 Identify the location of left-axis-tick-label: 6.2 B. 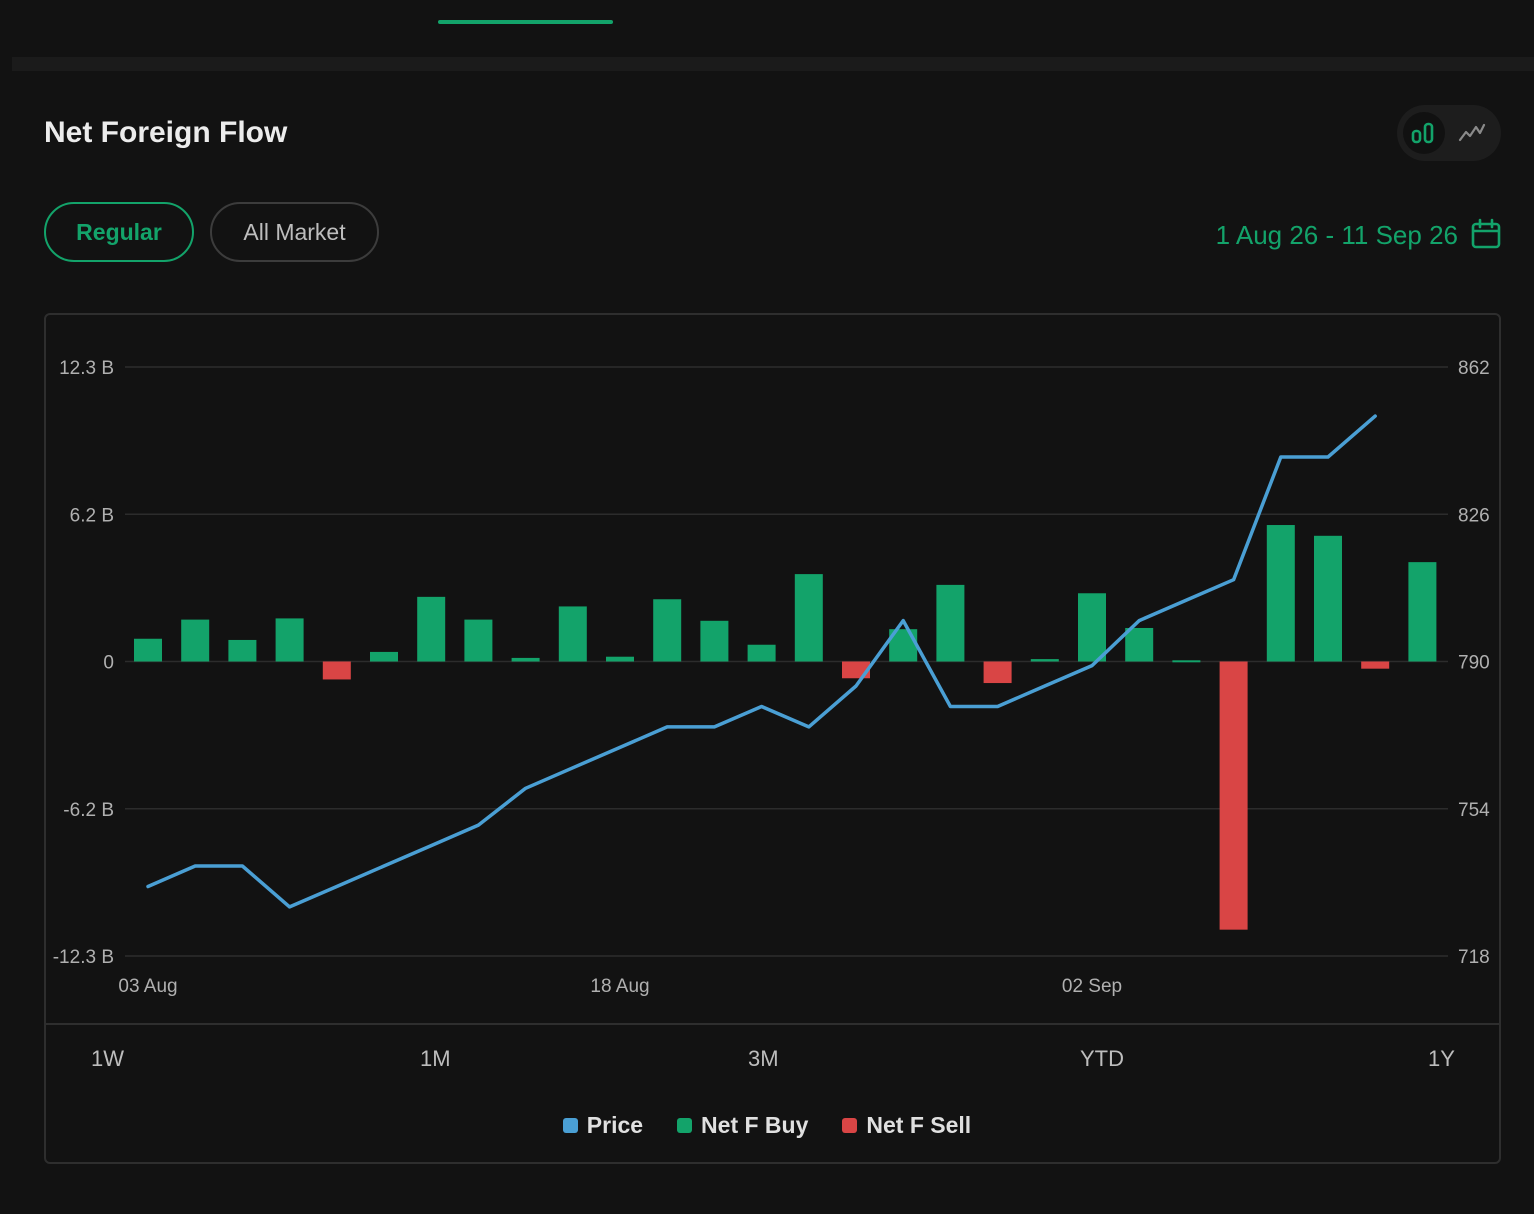
(92, 515).